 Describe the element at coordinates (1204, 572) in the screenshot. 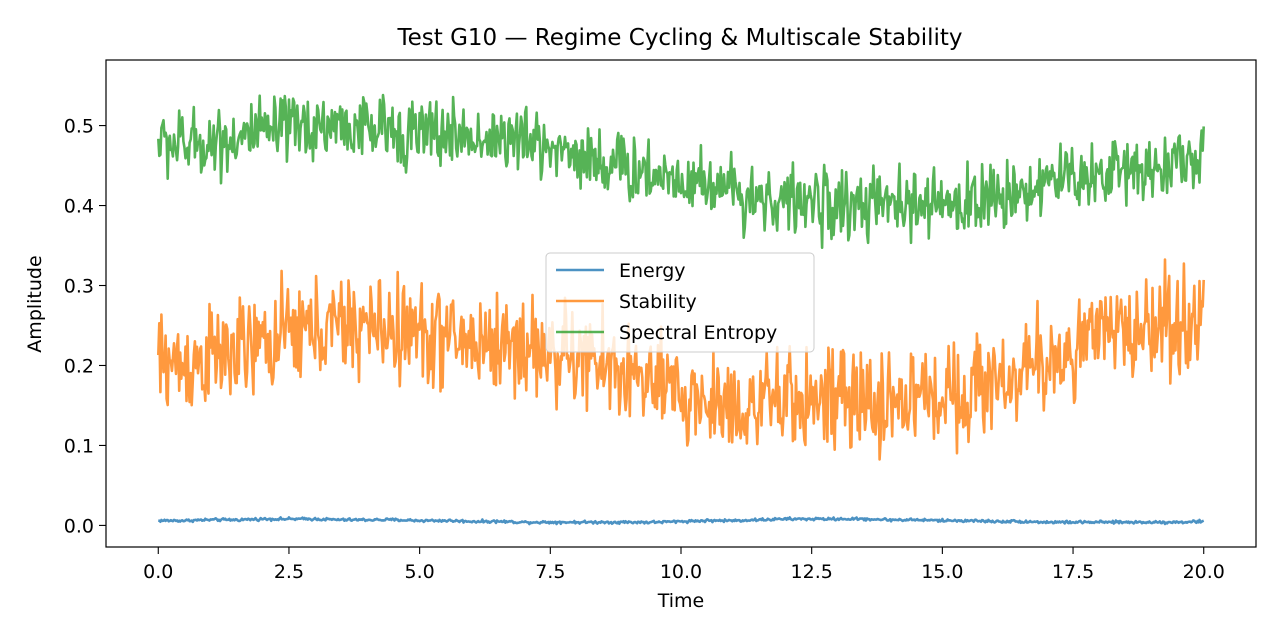

I see `x-tick-label: 20.0` at that location.